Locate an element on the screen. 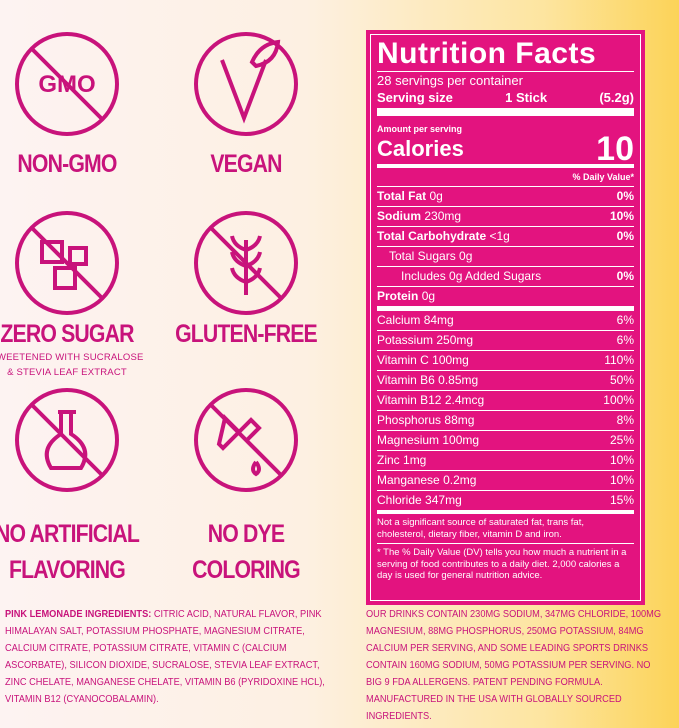  nutrient-row: Magnesium 100mg 25% is located at coordinates (505, 440).